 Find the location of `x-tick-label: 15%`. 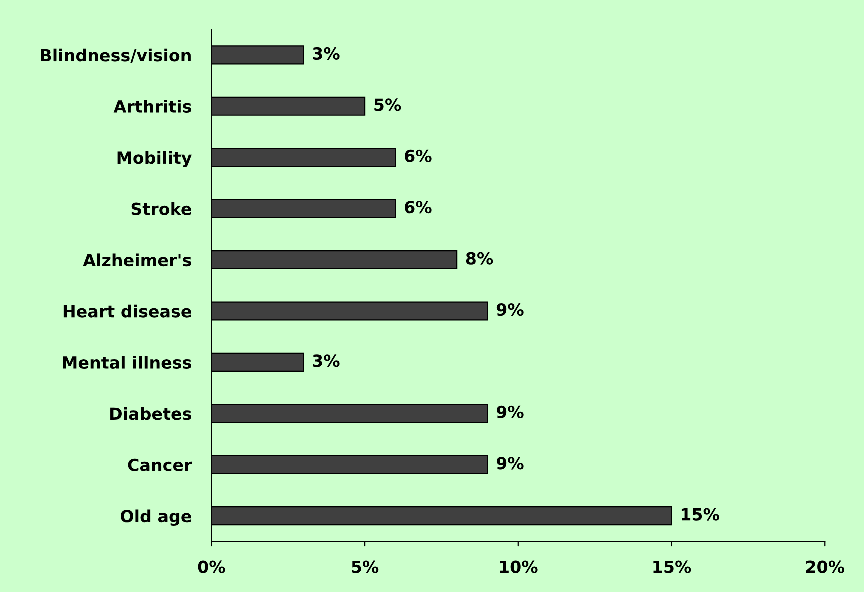

x-tick-label: 15% is located at coordinates (673, 567).